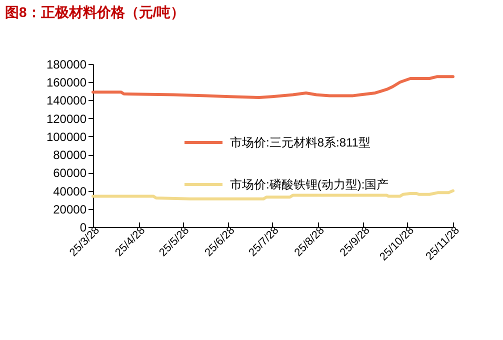  I want to click on legend-label: 市场价:磷酸铁锂(动力型):国产, so click(309, 185).